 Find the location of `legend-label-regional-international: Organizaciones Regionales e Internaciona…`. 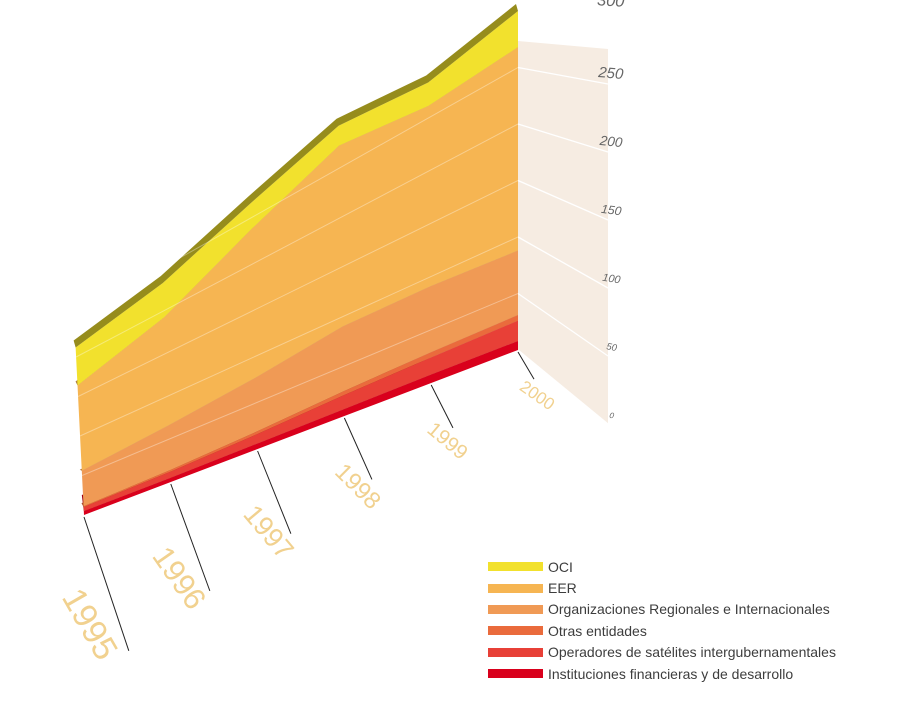

legend-label-regional-international: Organizaciones Regionales e Internaciona… is located at coordinates (689, 609).